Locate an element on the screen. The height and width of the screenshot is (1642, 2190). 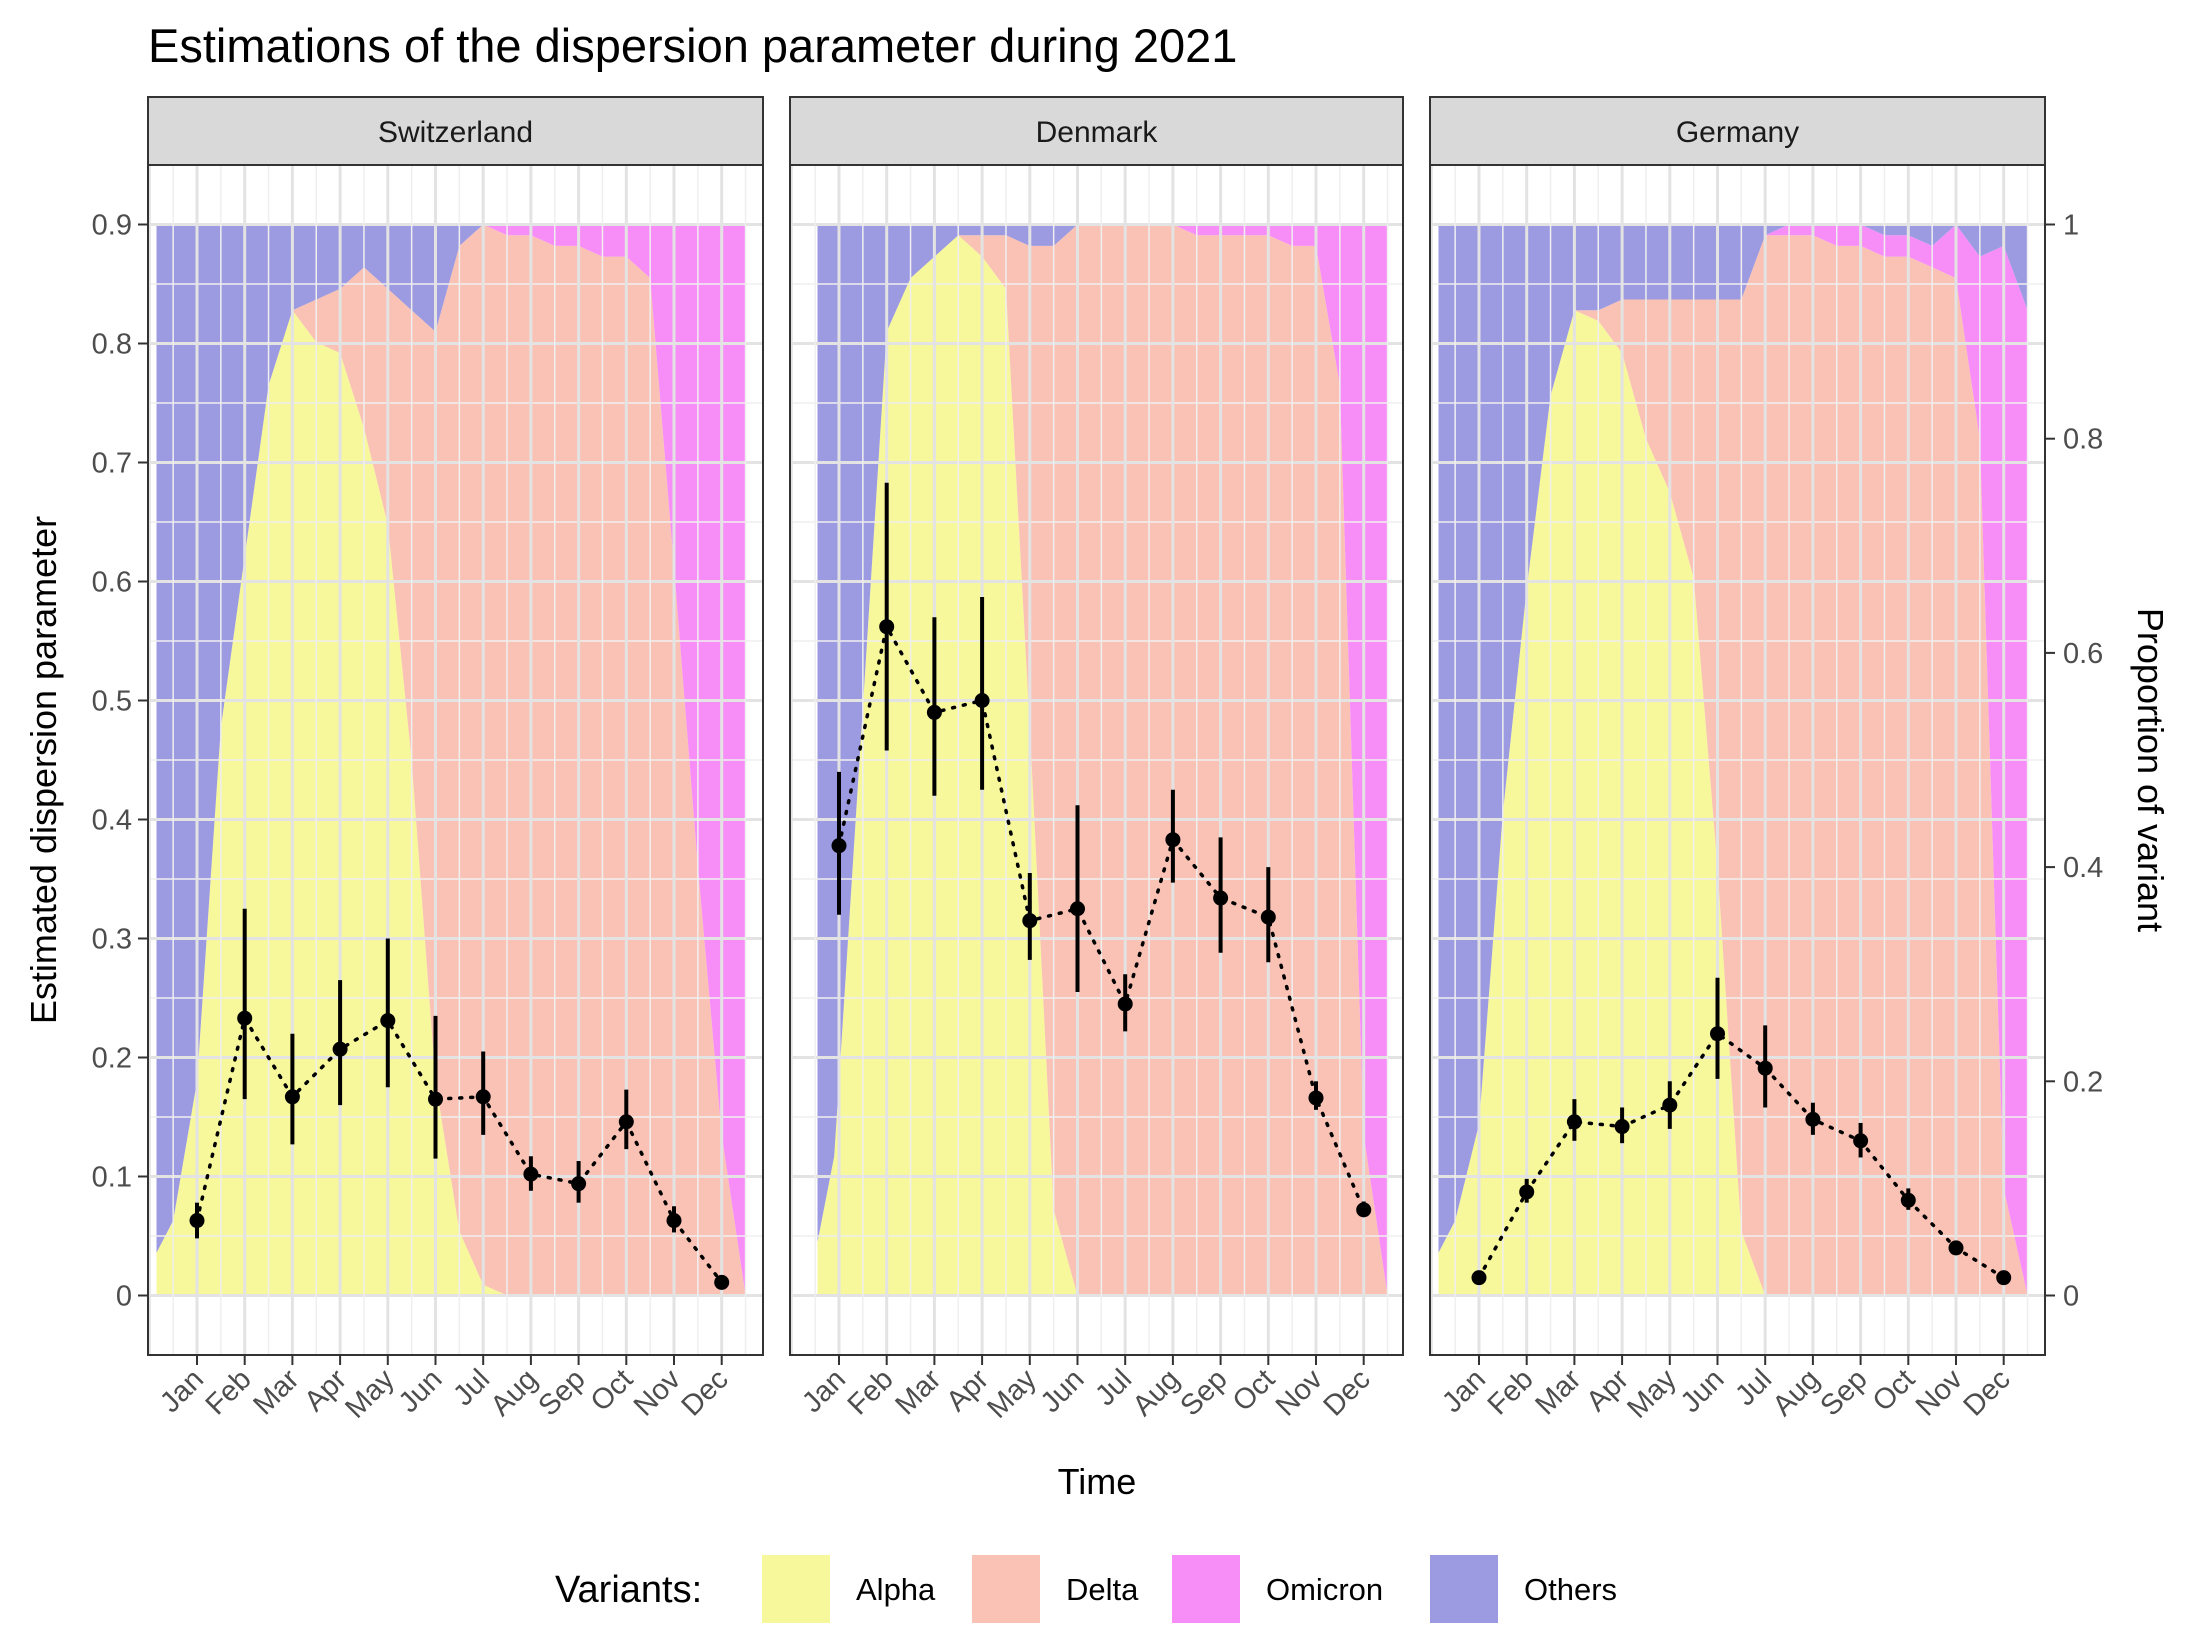
legend-item-delta: Delta is located at coordinates (1055, 1589).